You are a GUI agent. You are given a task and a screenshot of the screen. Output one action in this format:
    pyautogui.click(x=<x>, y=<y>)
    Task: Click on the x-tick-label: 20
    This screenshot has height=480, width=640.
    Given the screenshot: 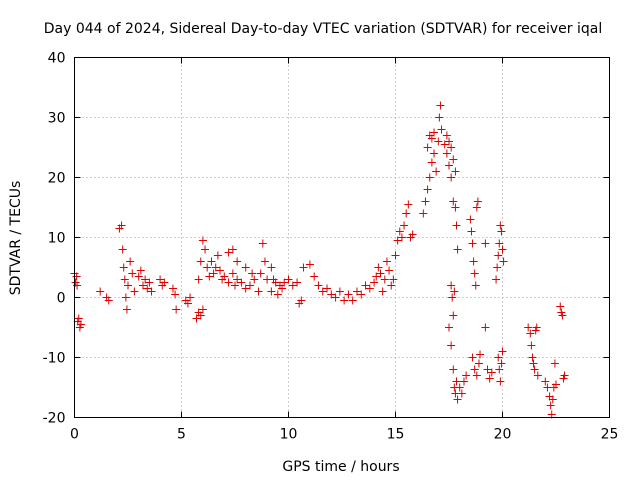 What is the action you would take?
    pyautogui.click(x=503, y=435)
    